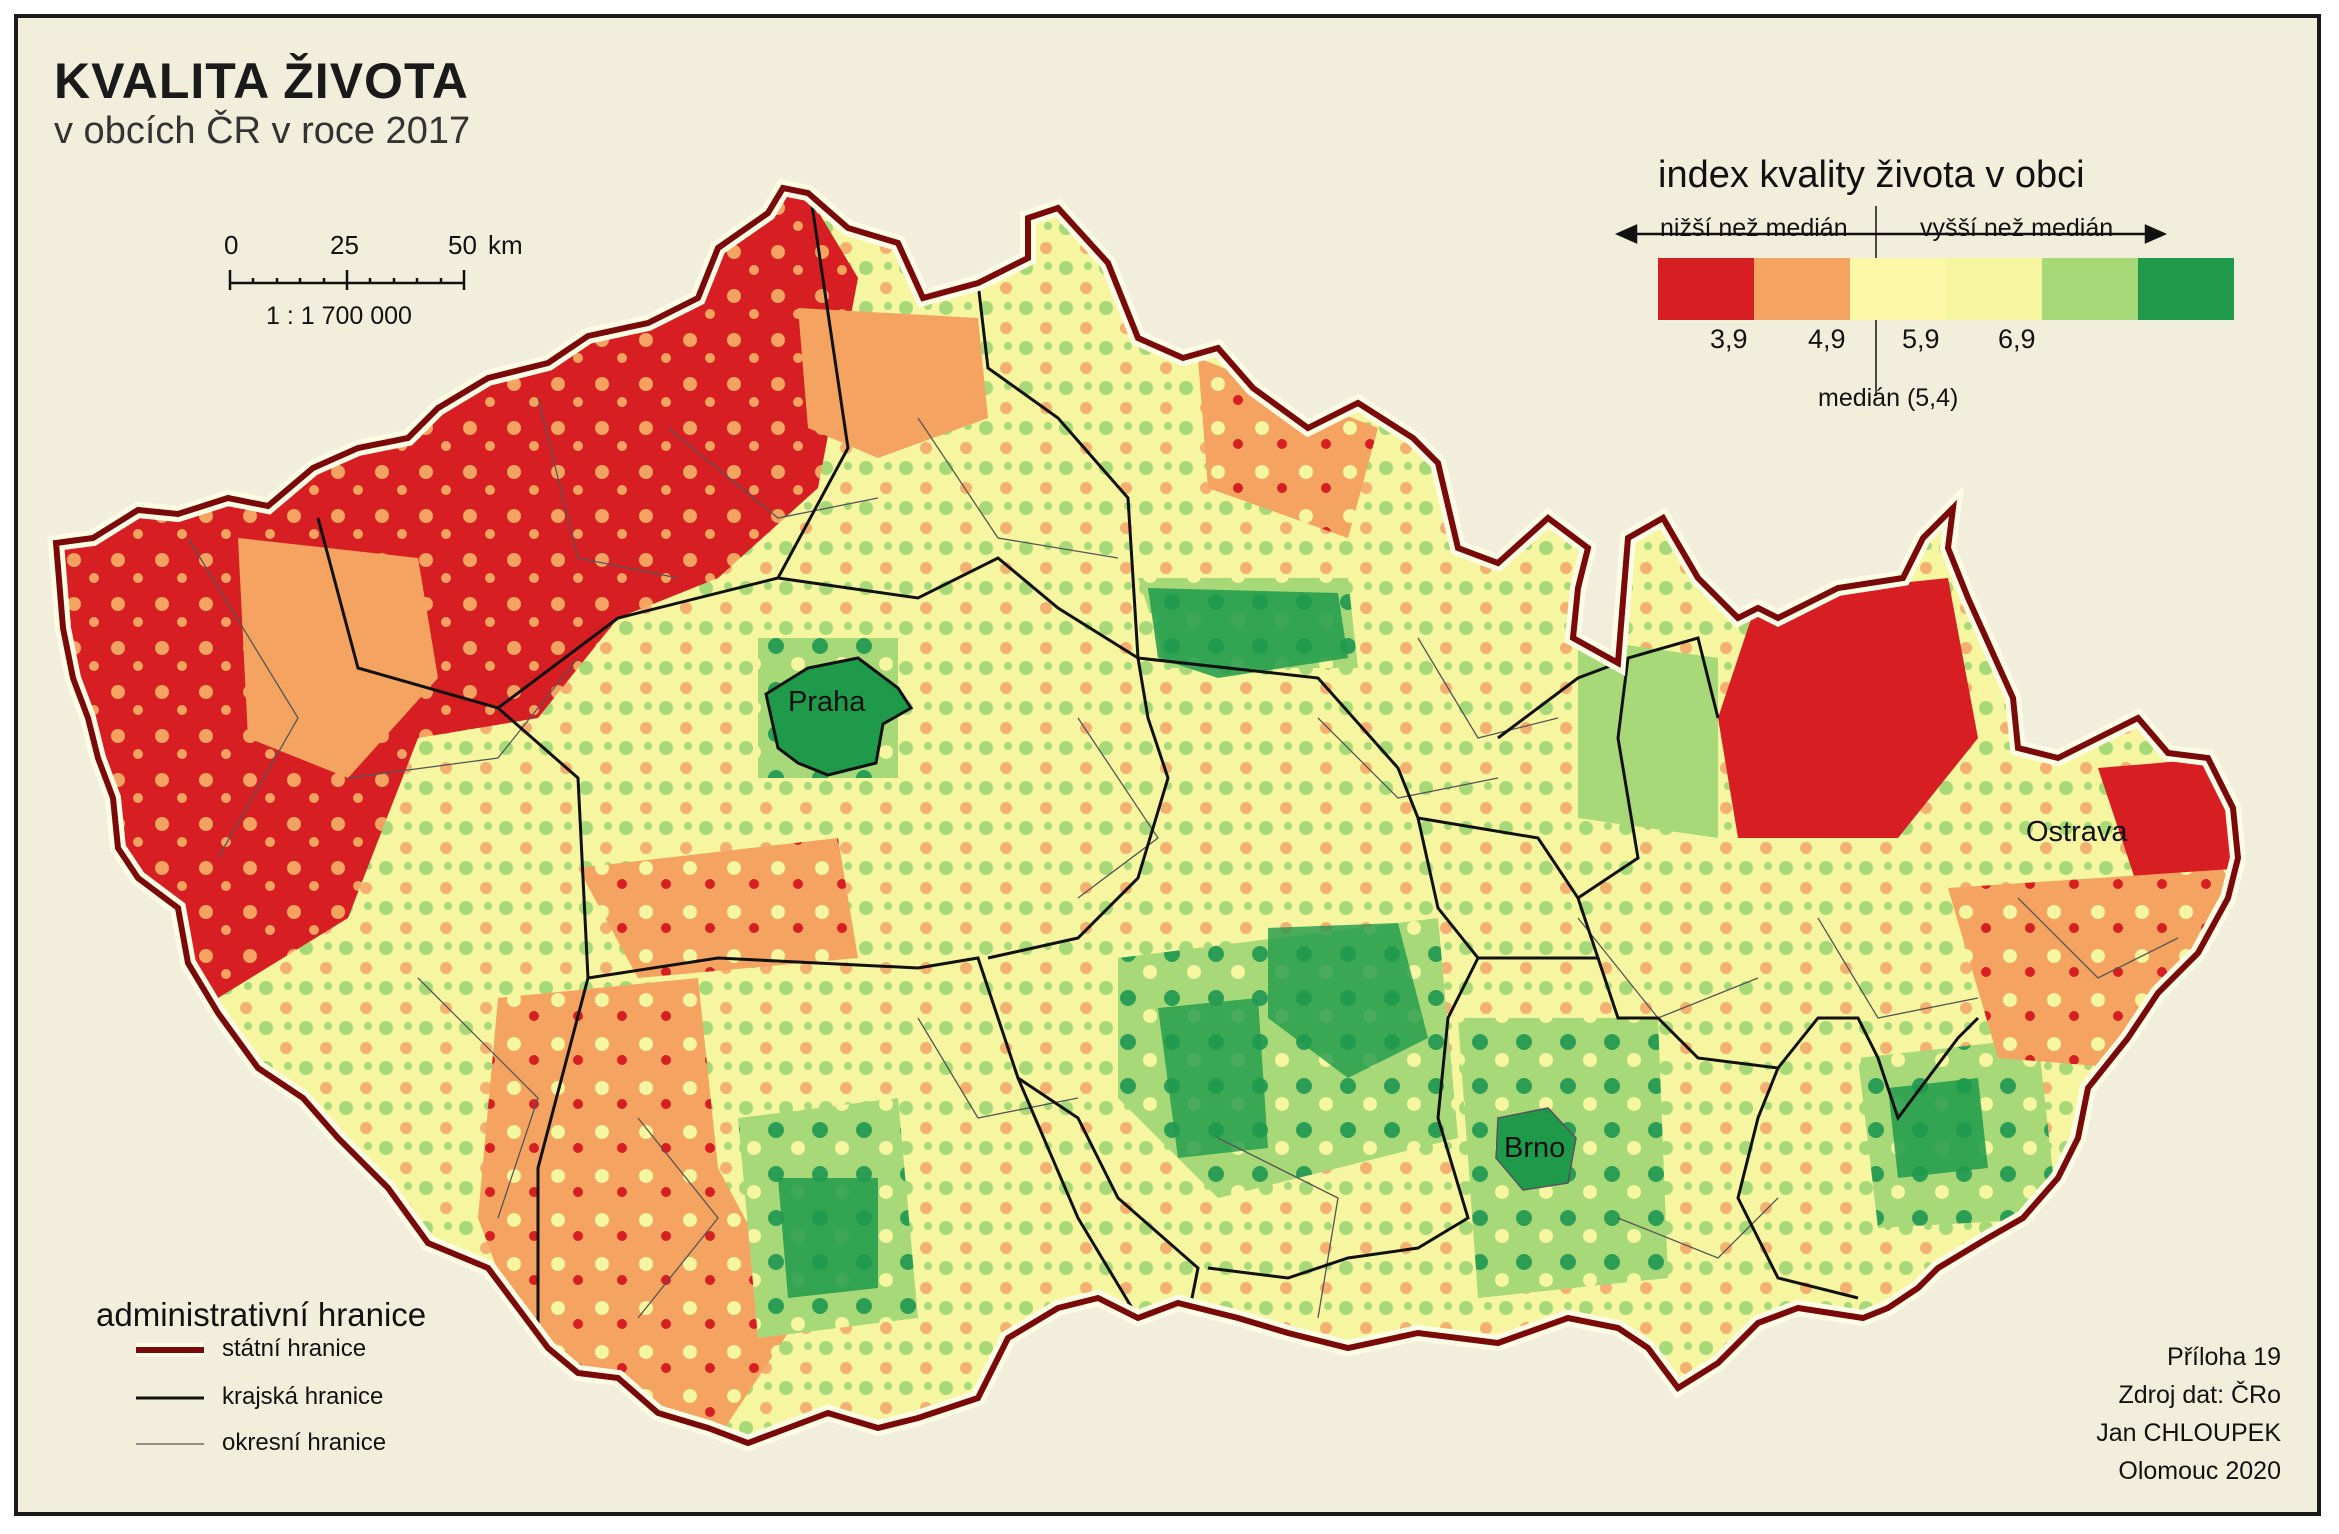  I want to click on scale-unit: km, so click(505, 245).